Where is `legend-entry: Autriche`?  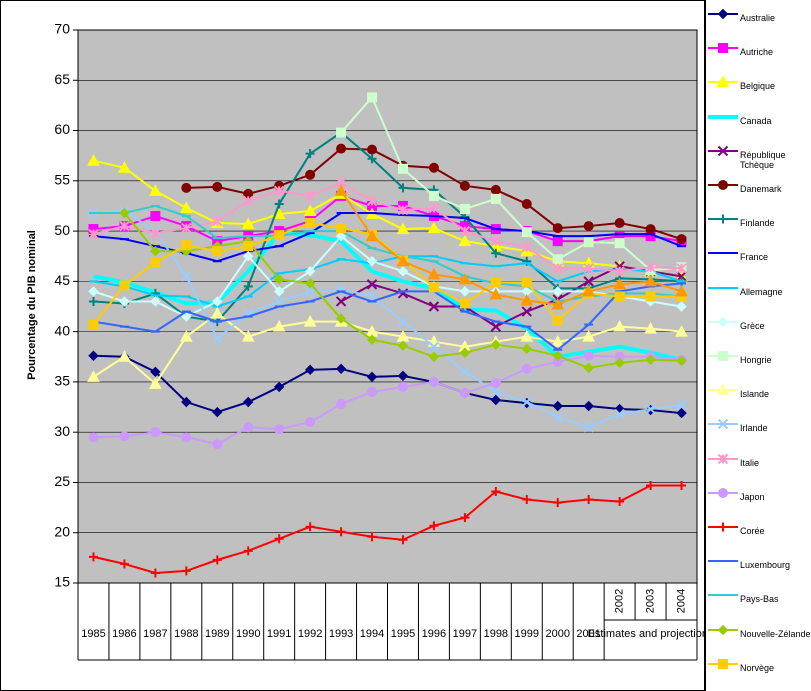
legend-entry: Autriche is located at coordinates (758, 53).